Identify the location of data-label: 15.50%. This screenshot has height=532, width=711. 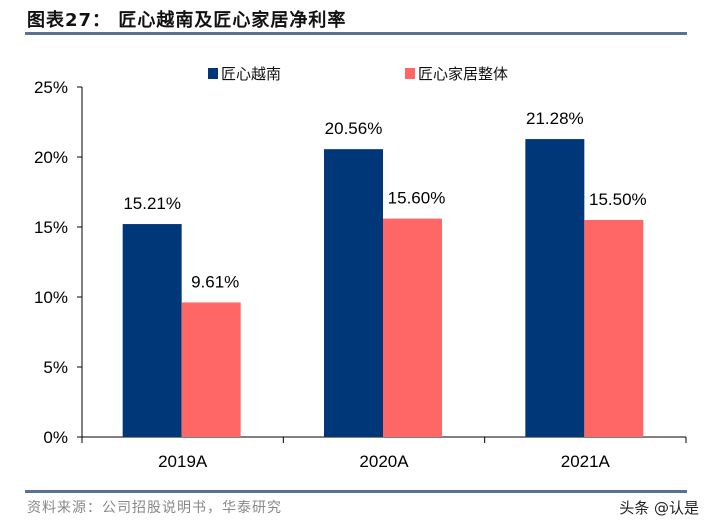
(618, 199).